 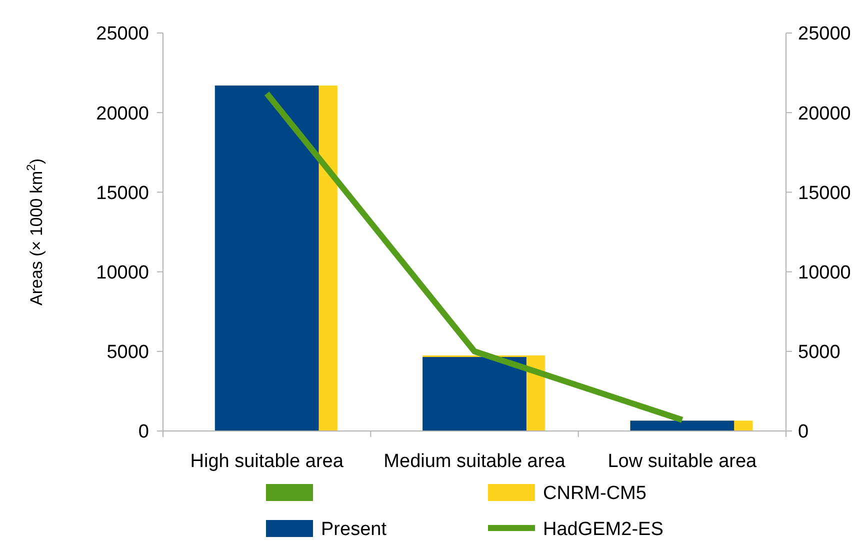 What do you see at coordinates (819, 353) in the screenshot?
I see `y2-tick-label: 5000` at bounding box center [819, 353].